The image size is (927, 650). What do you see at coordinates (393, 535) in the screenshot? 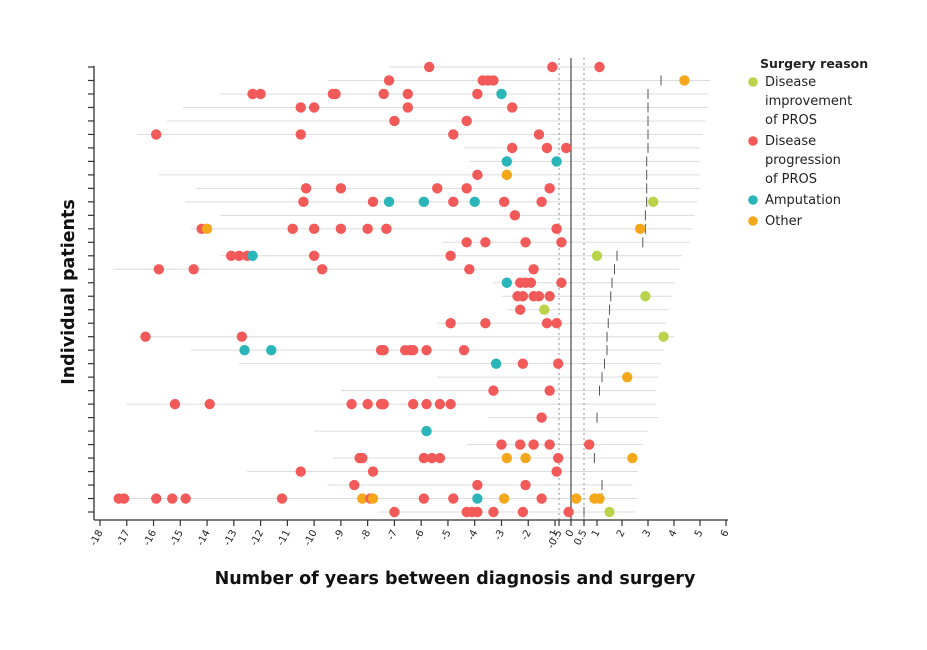
I see `x-tick-label: -7` at bounding box center [393, 535].